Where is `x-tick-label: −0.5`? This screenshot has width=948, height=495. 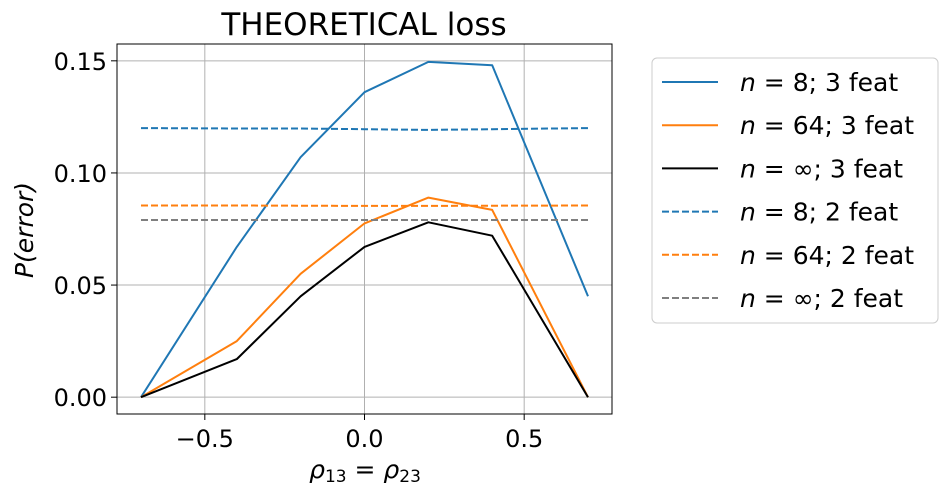
x-tick-label: −0.5 is located at coordinates (205, 439).